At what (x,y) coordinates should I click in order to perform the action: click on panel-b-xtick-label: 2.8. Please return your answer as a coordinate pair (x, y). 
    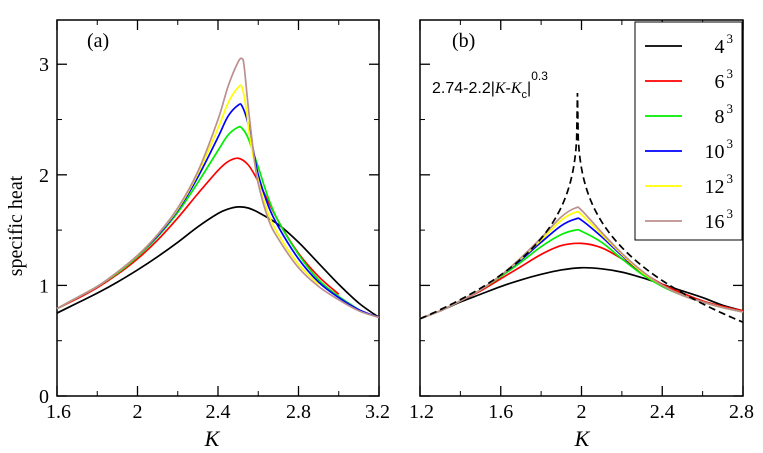
    Looking at the image, I should click on (741, 412).